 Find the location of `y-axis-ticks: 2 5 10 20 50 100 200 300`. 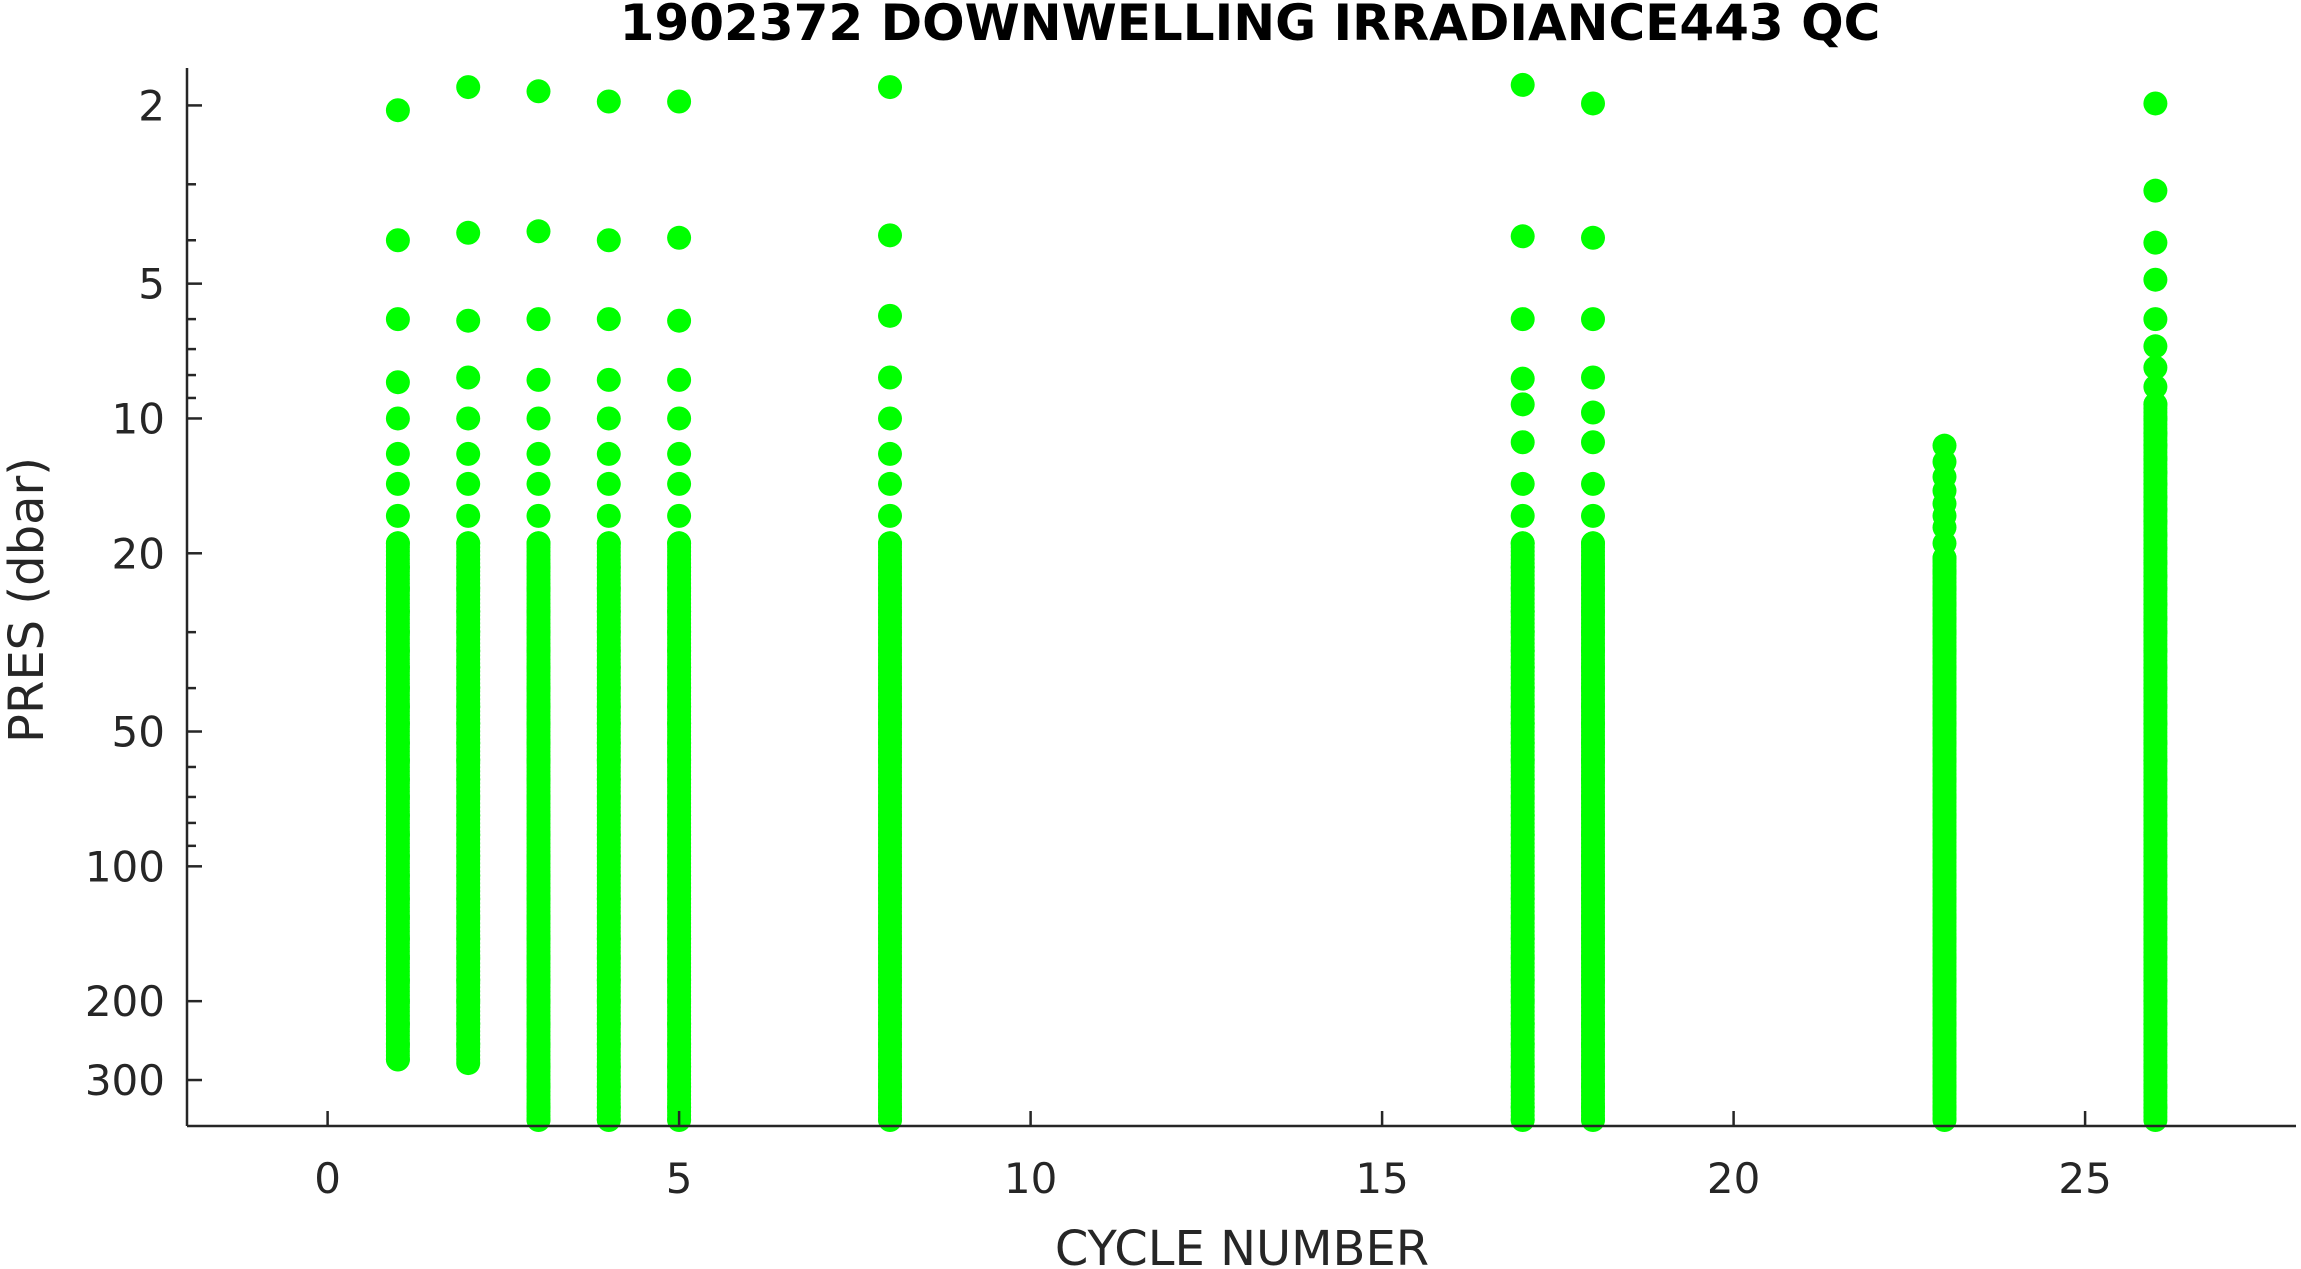

y-axis-ticks: 2 5 10 20 50 100 200 300 is located at coordinates (143, 593).